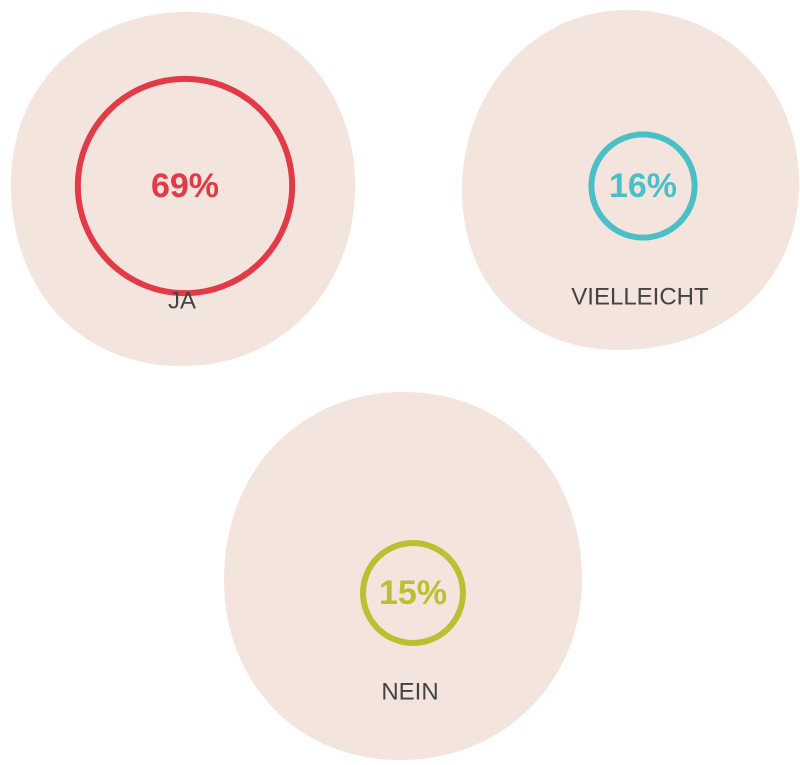 The height and width of the screenshot is (765, 800). What do you see at coordinates (182, 300) in the screenshot?
I see `category-label: JA` at bounding box center [182, 300].